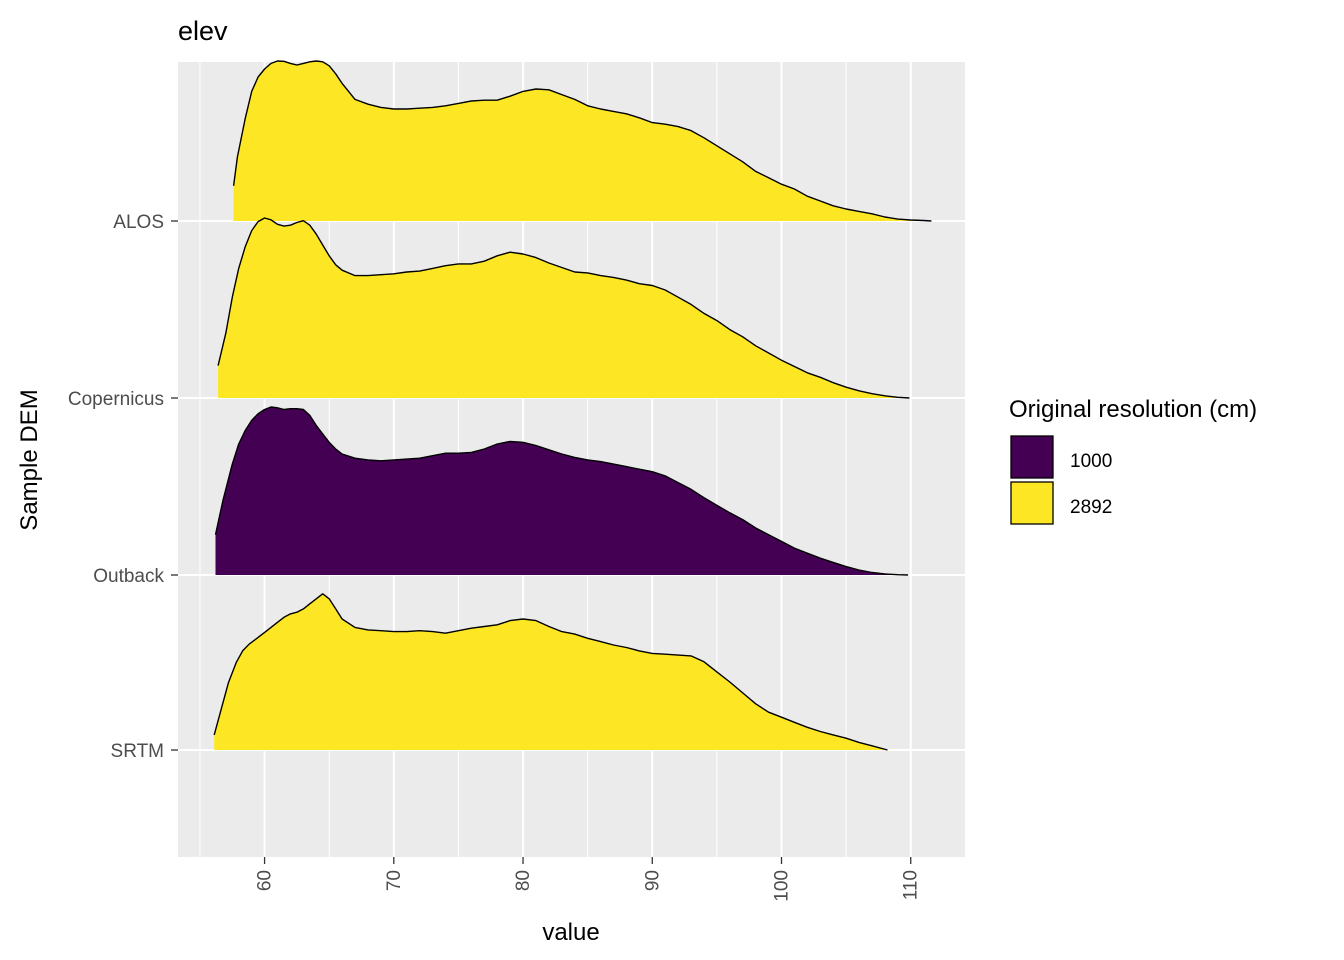 This screenshot has width=1344, height=960. I want to click on legend-title: Original resolution (cm), so click(1133, 409).